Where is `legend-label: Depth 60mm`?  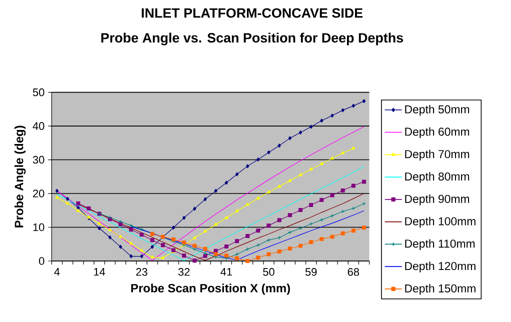 legend-label: Depth 60mm is located at coordinates (437, 132).